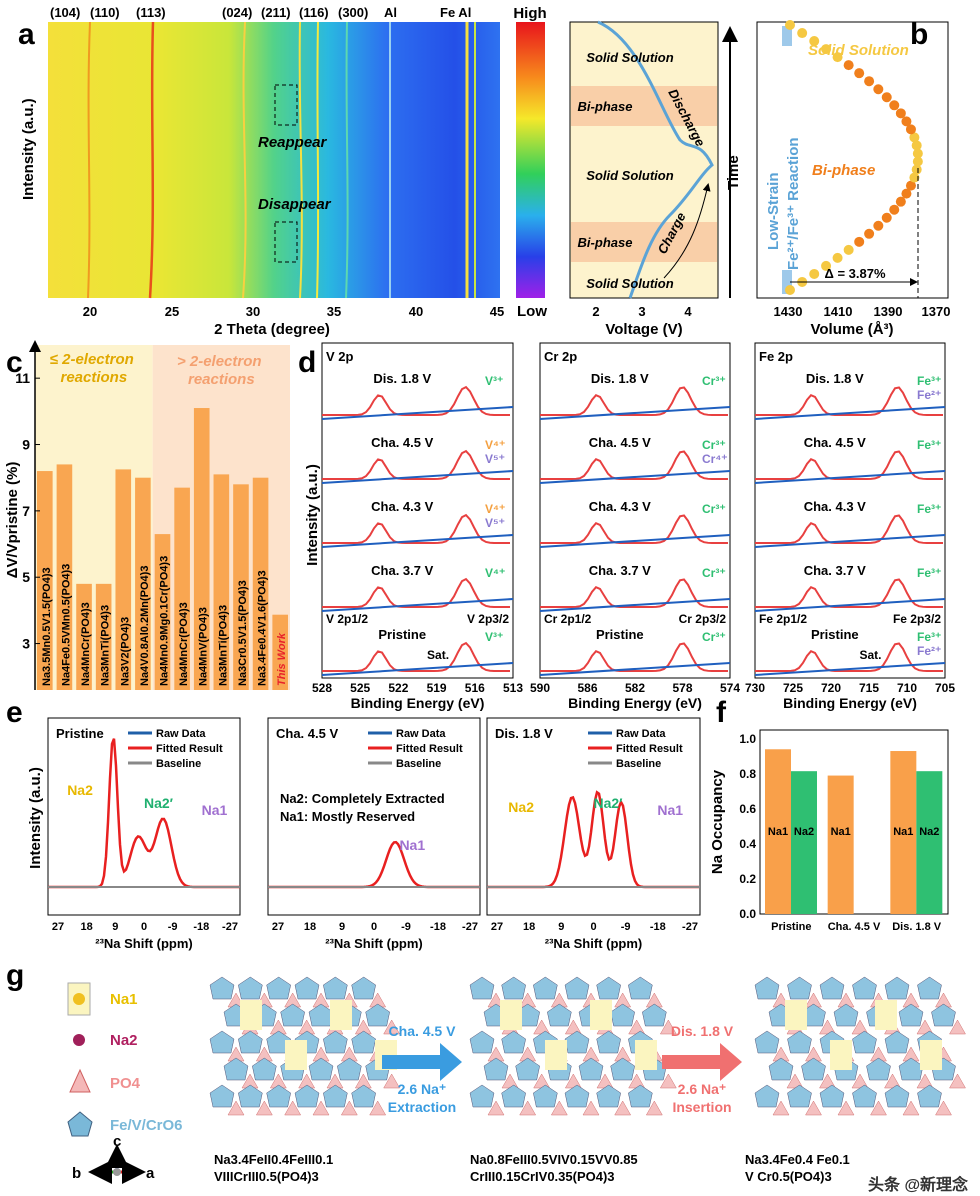  What do you see at coordinates (605, 242) in the screenshot?
I see `svg-text: Bi-phase` at bounding box center [605, 242].